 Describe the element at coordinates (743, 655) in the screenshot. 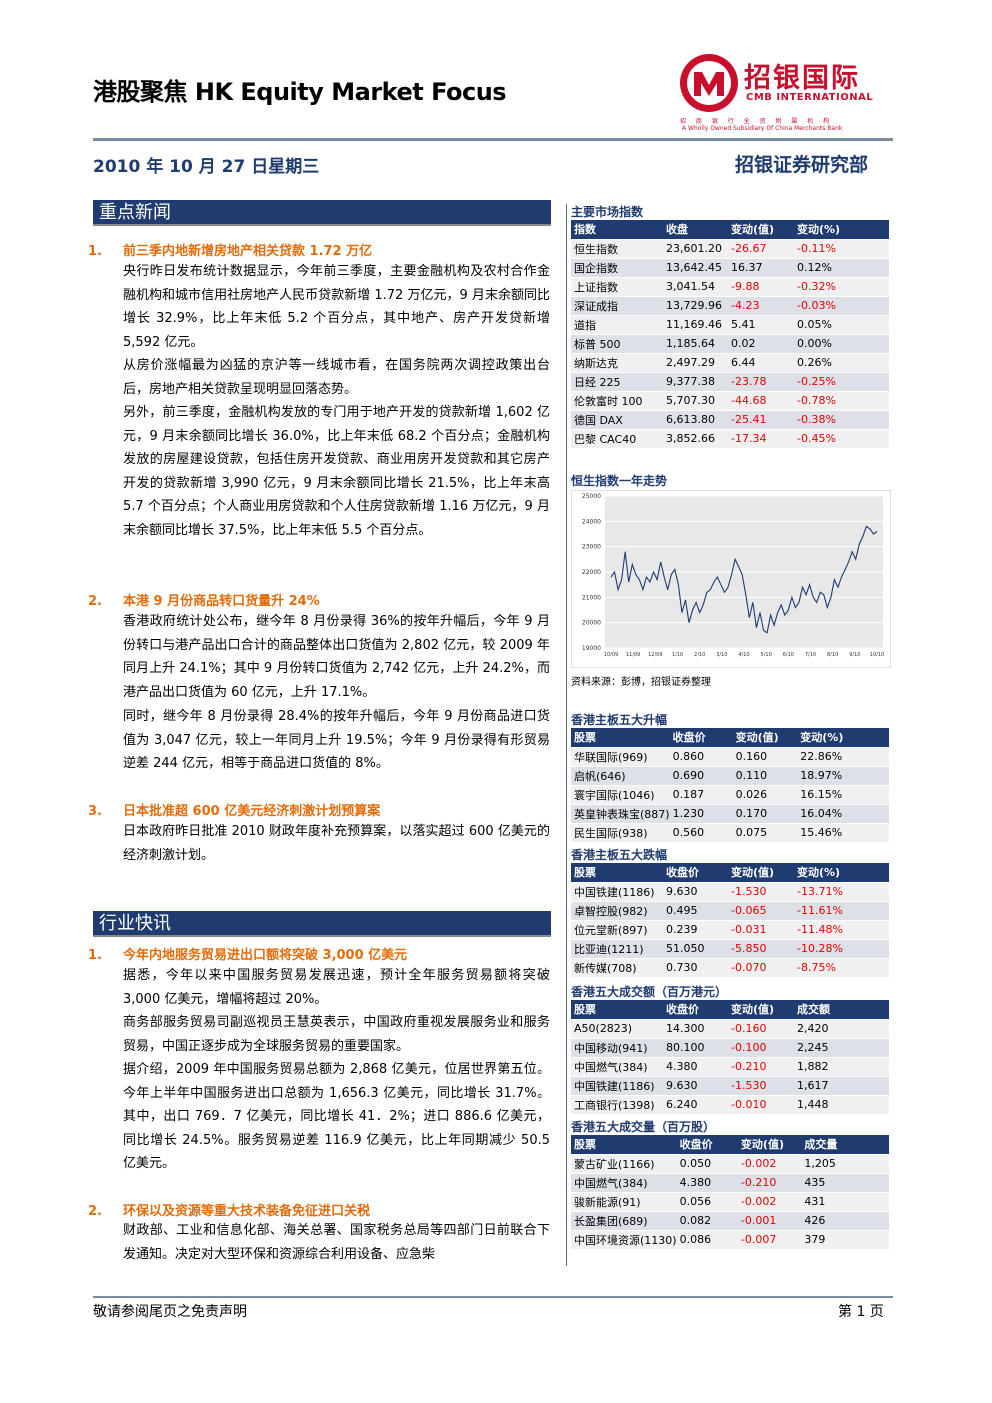

I see `x-tick-label: 4/10` at that location.